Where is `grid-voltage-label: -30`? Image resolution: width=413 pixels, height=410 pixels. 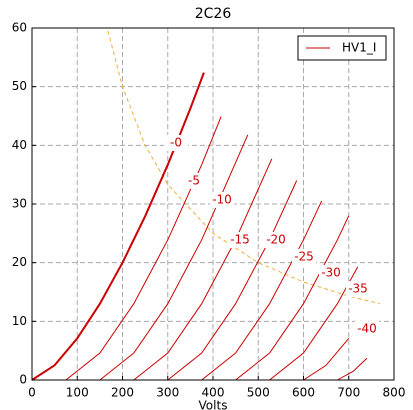 grid-voltage-label: -30 is located at coordinates (331, 273).